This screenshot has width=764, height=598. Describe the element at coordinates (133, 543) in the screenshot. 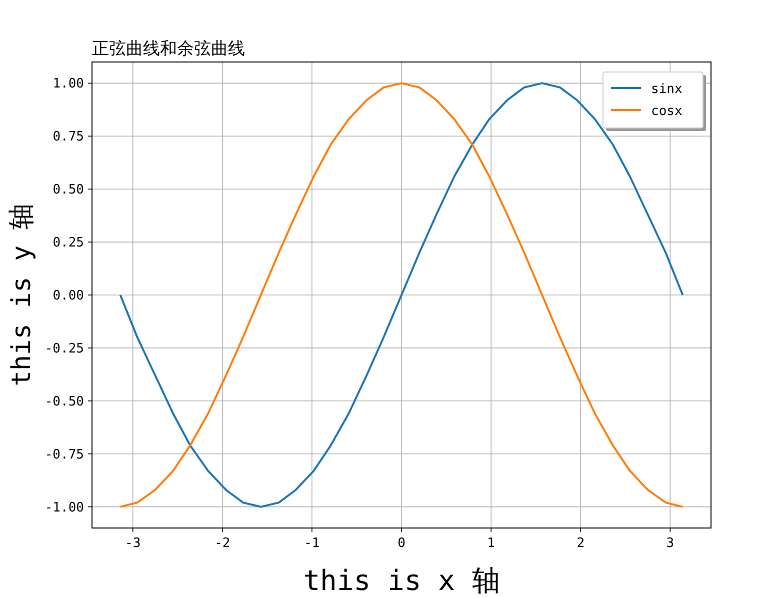

I see `x-tick-label: -3` at that location.